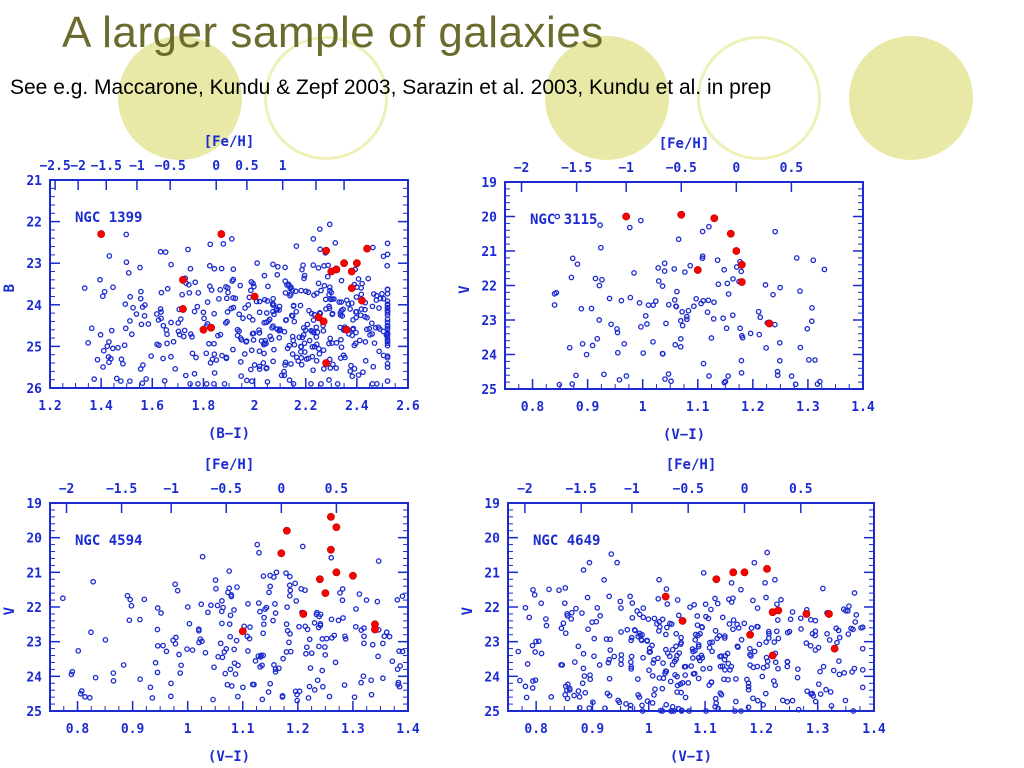 This screenshot has width=1024, height=768. I want to click on y-tick-label: 22, so click(492, 608).